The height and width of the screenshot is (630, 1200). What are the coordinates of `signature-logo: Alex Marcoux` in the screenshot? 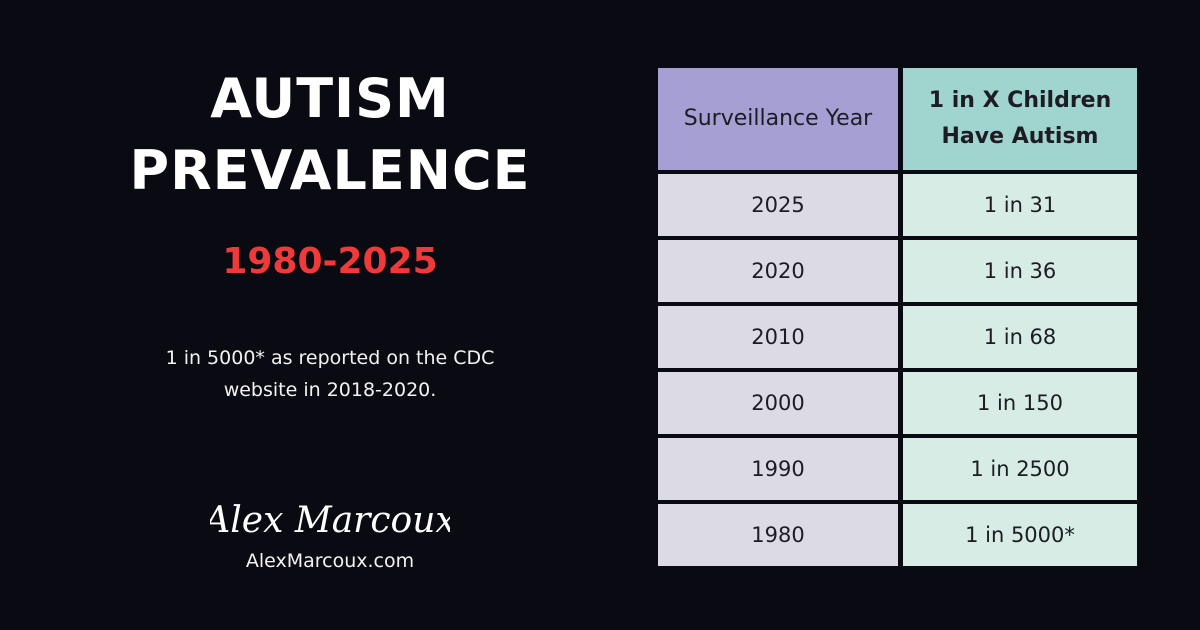 It's located at (330, 520).